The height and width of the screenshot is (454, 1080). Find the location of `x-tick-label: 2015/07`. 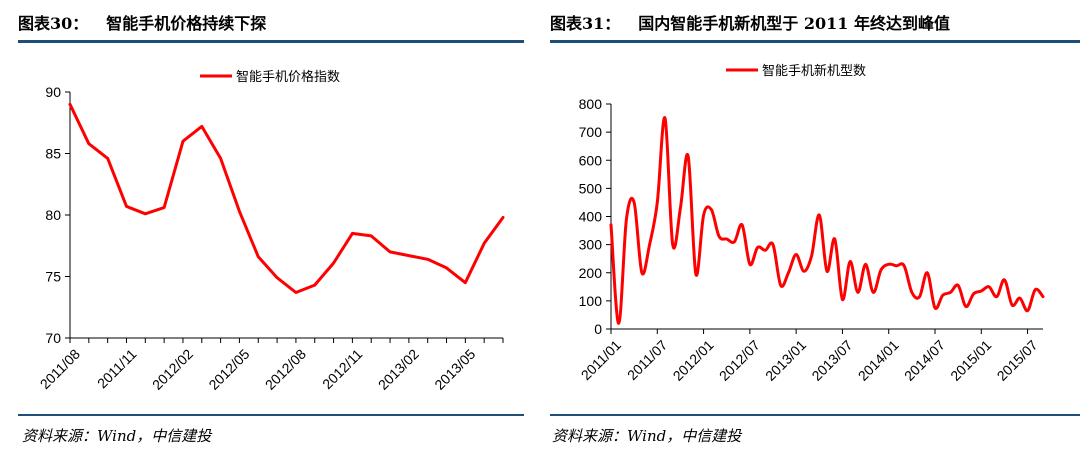

x-tick-label: 2015/07 is located at coordinates (1017, 360).